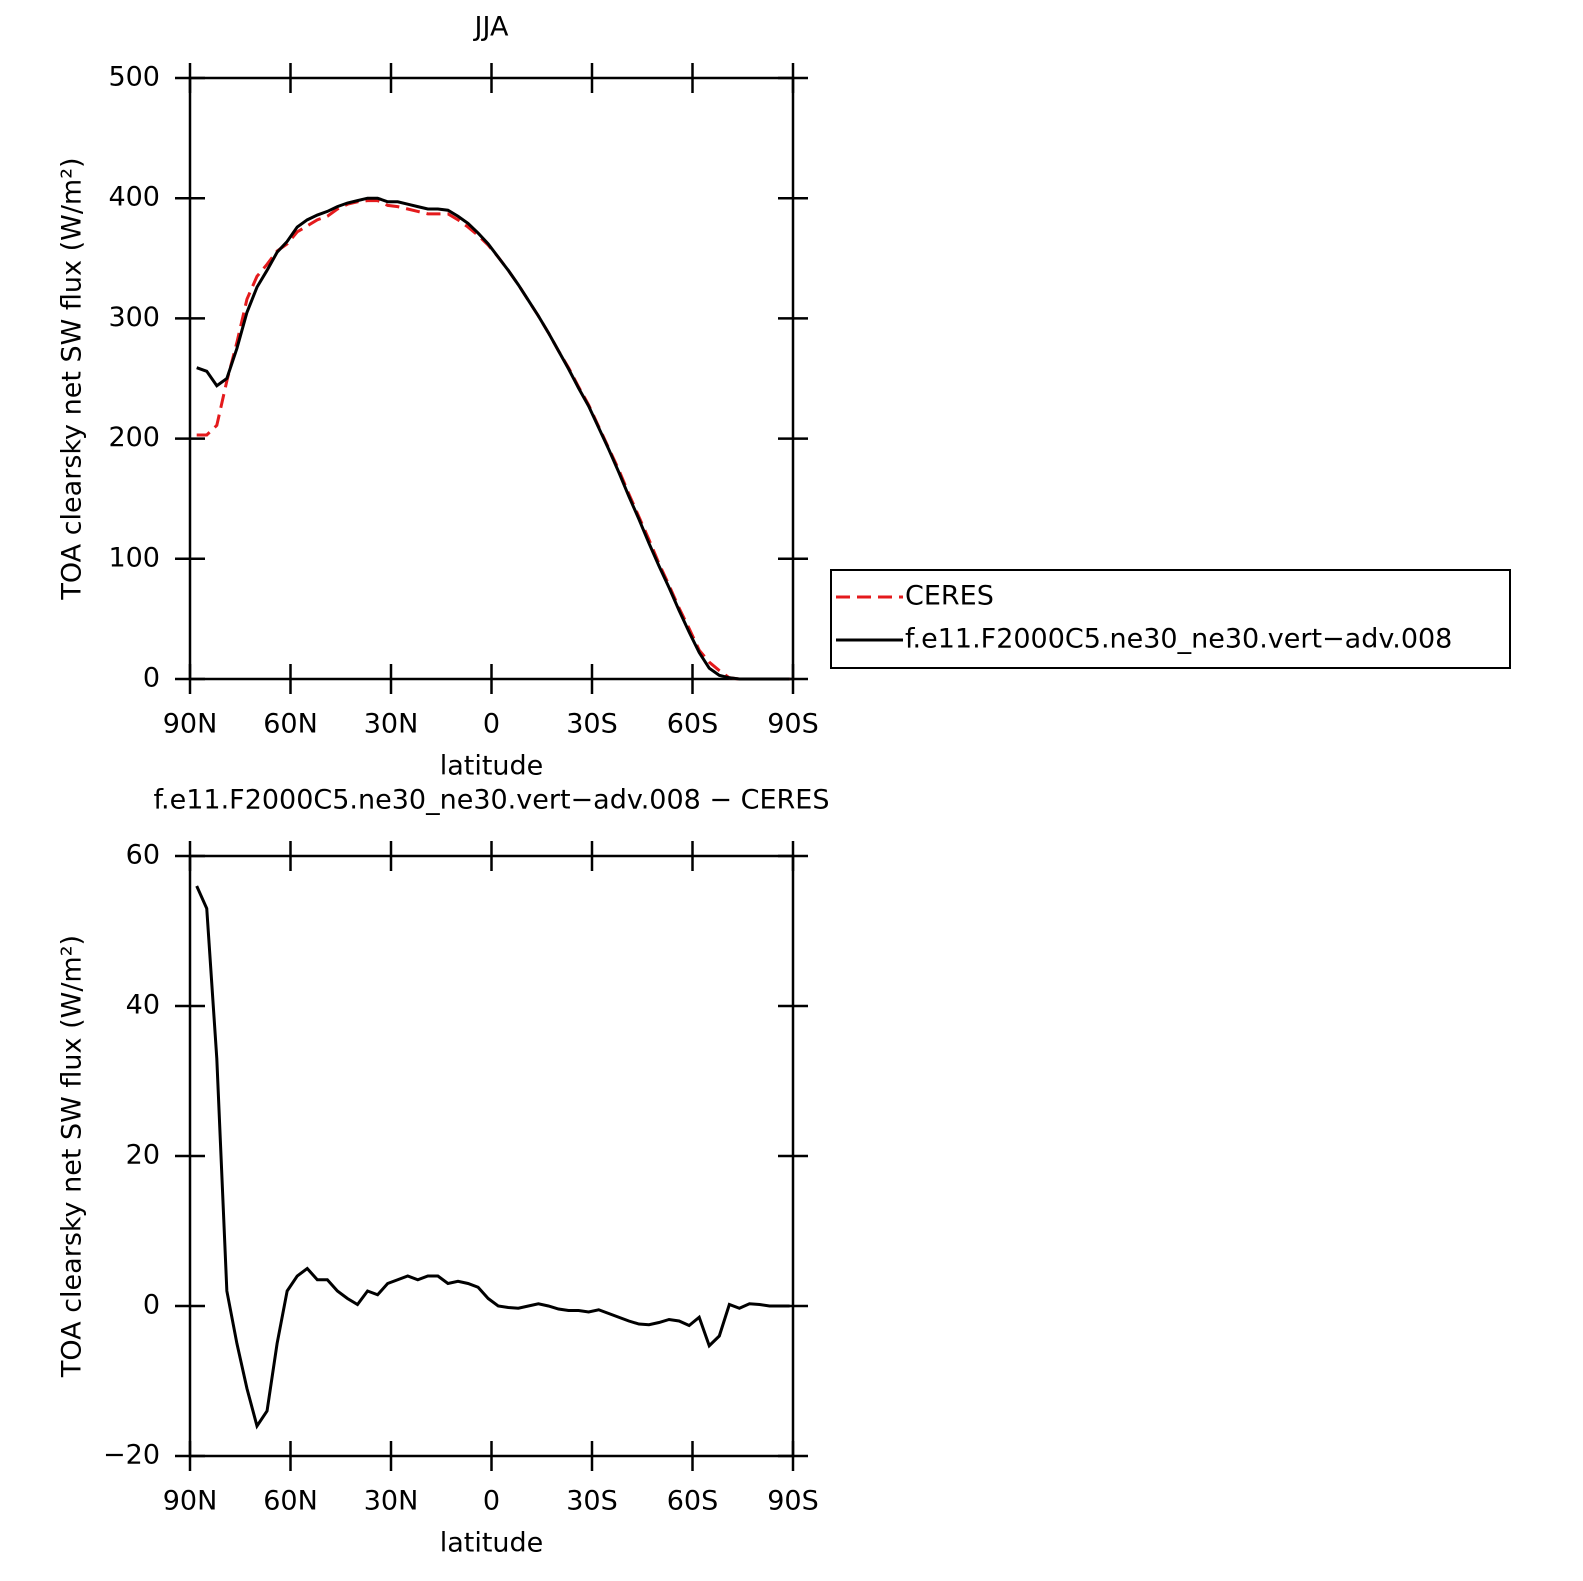  Describe the element at coordinates (143, 855) in the screenshot. I see `y-tick-label: 60` at that location.